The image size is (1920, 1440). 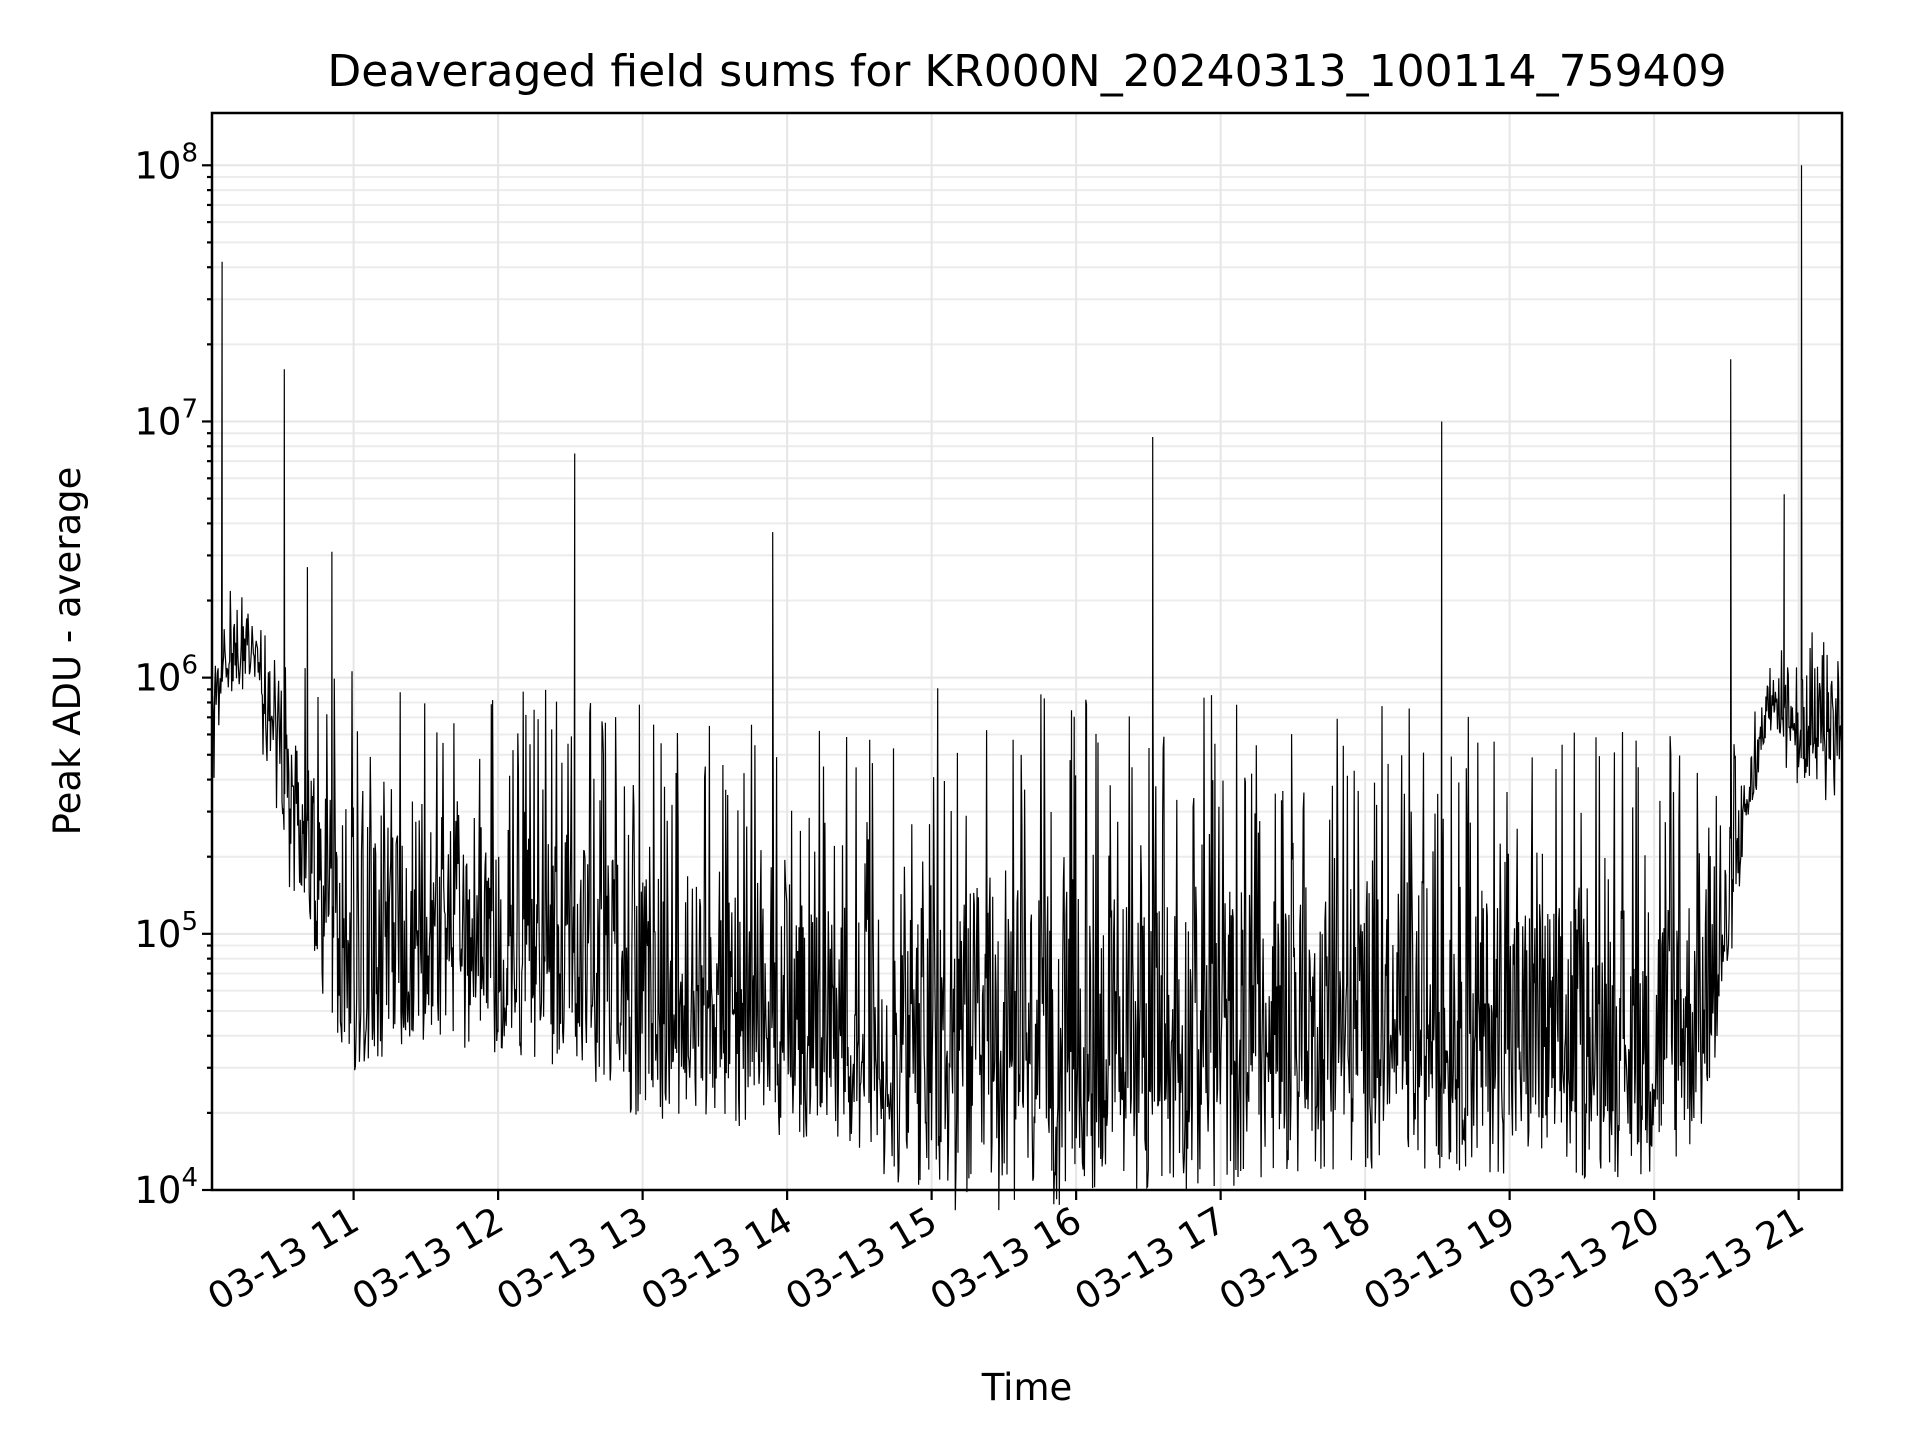 I want to click on x-axis-label: Time, so click(x=1027, y=1387).